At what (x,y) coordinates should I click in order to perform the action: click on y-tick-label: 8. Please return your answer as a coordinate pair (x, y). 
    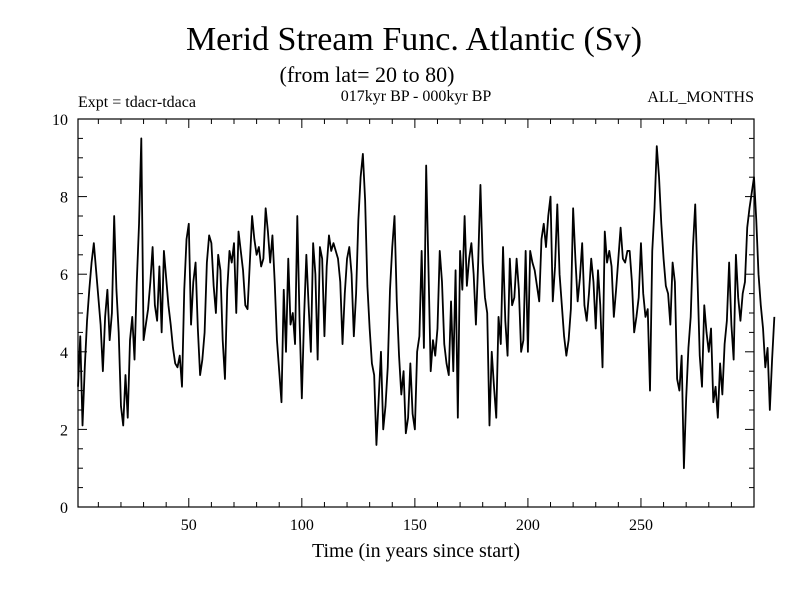
    Looking at the image, I should click on (64, 198).